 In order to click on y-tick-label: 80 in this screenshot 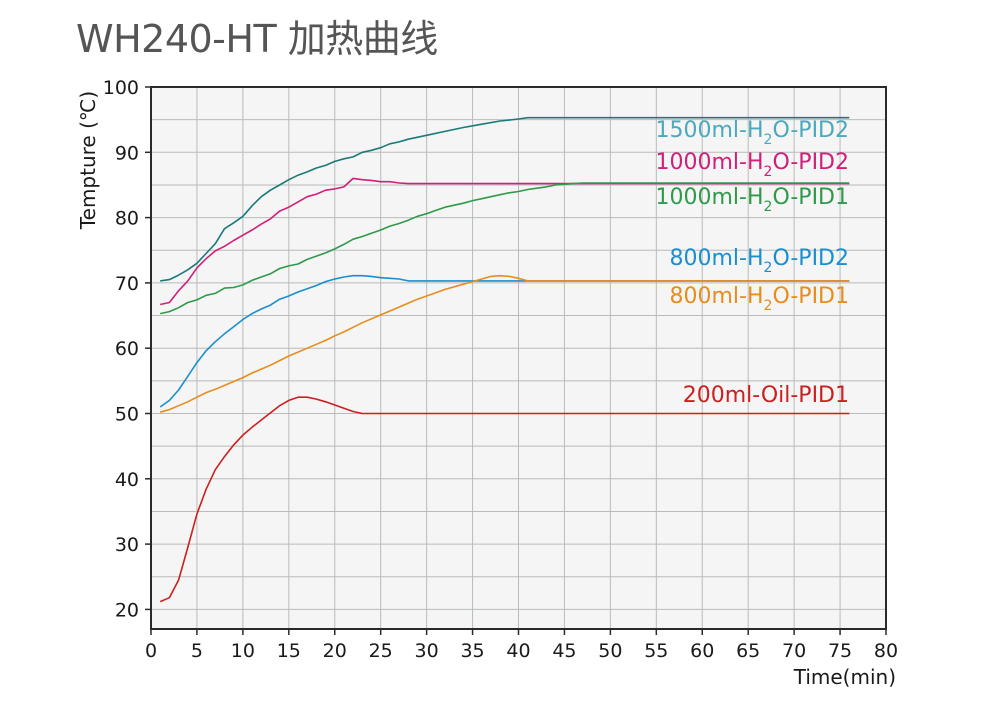, I will do `click(127, 219)`.